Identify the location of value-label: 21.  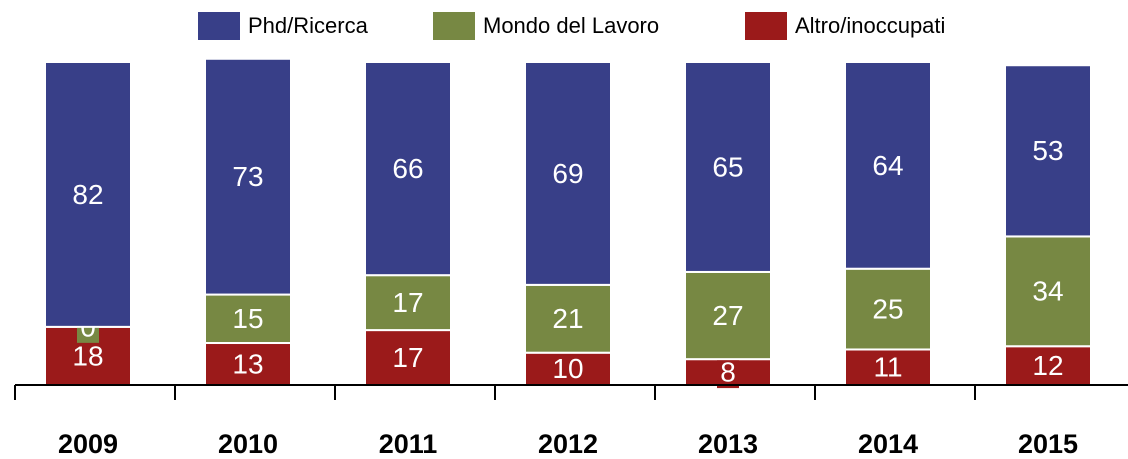
(567, 318).